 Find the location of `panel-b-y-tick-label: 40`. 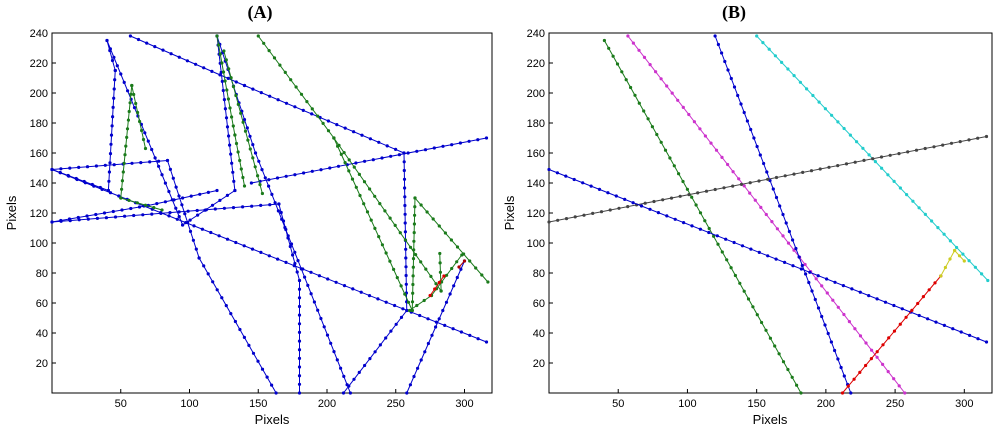

panel-b-y-tick-label: 40 is located at coordinates (539, 334).